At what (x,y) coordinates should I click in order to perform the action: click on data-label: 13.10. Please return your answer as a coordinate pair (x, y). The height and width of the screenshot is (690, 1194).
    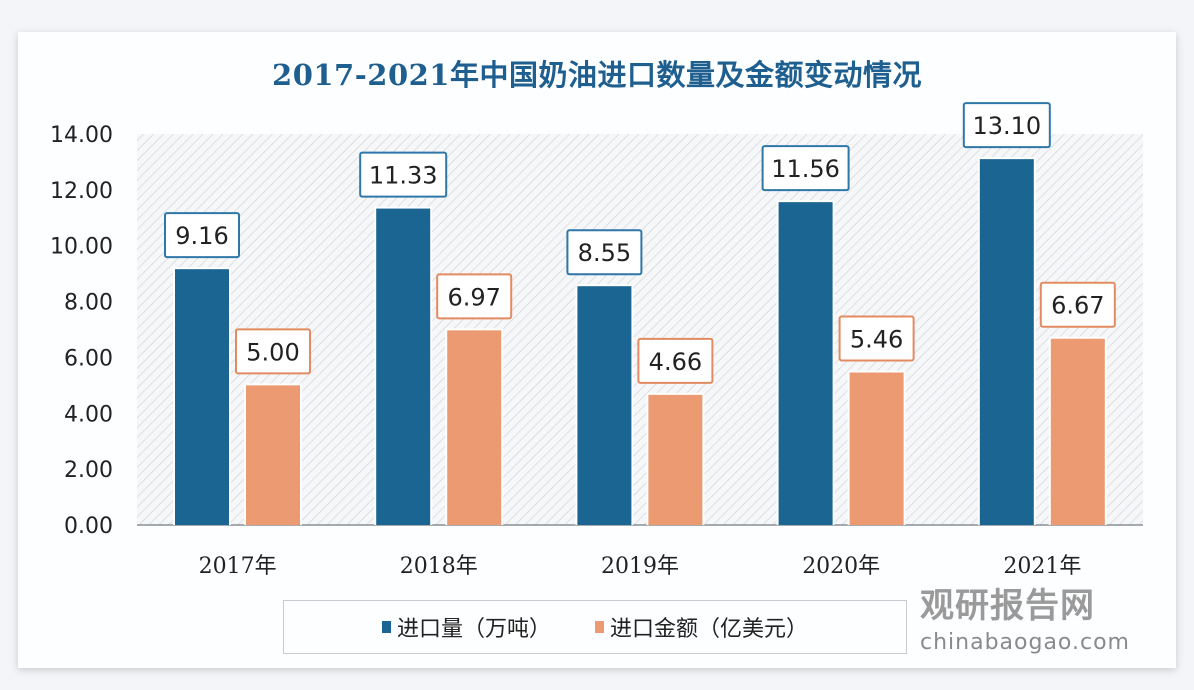
    Looking at the image, I should click on (1006, 126).